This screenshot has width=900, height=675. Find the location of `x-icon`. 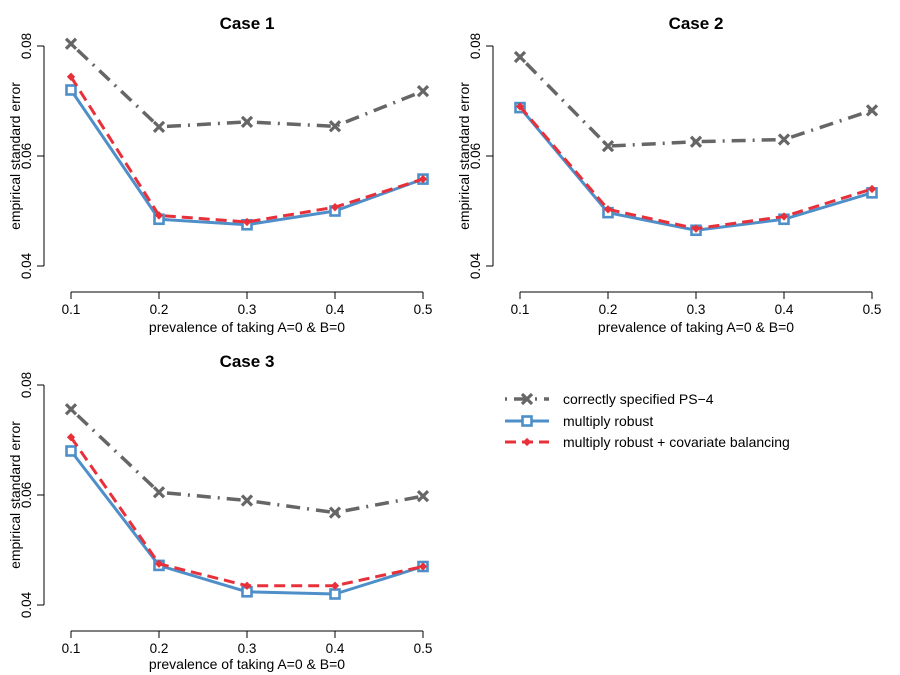

x-icon is located at coordinates (527, 399).